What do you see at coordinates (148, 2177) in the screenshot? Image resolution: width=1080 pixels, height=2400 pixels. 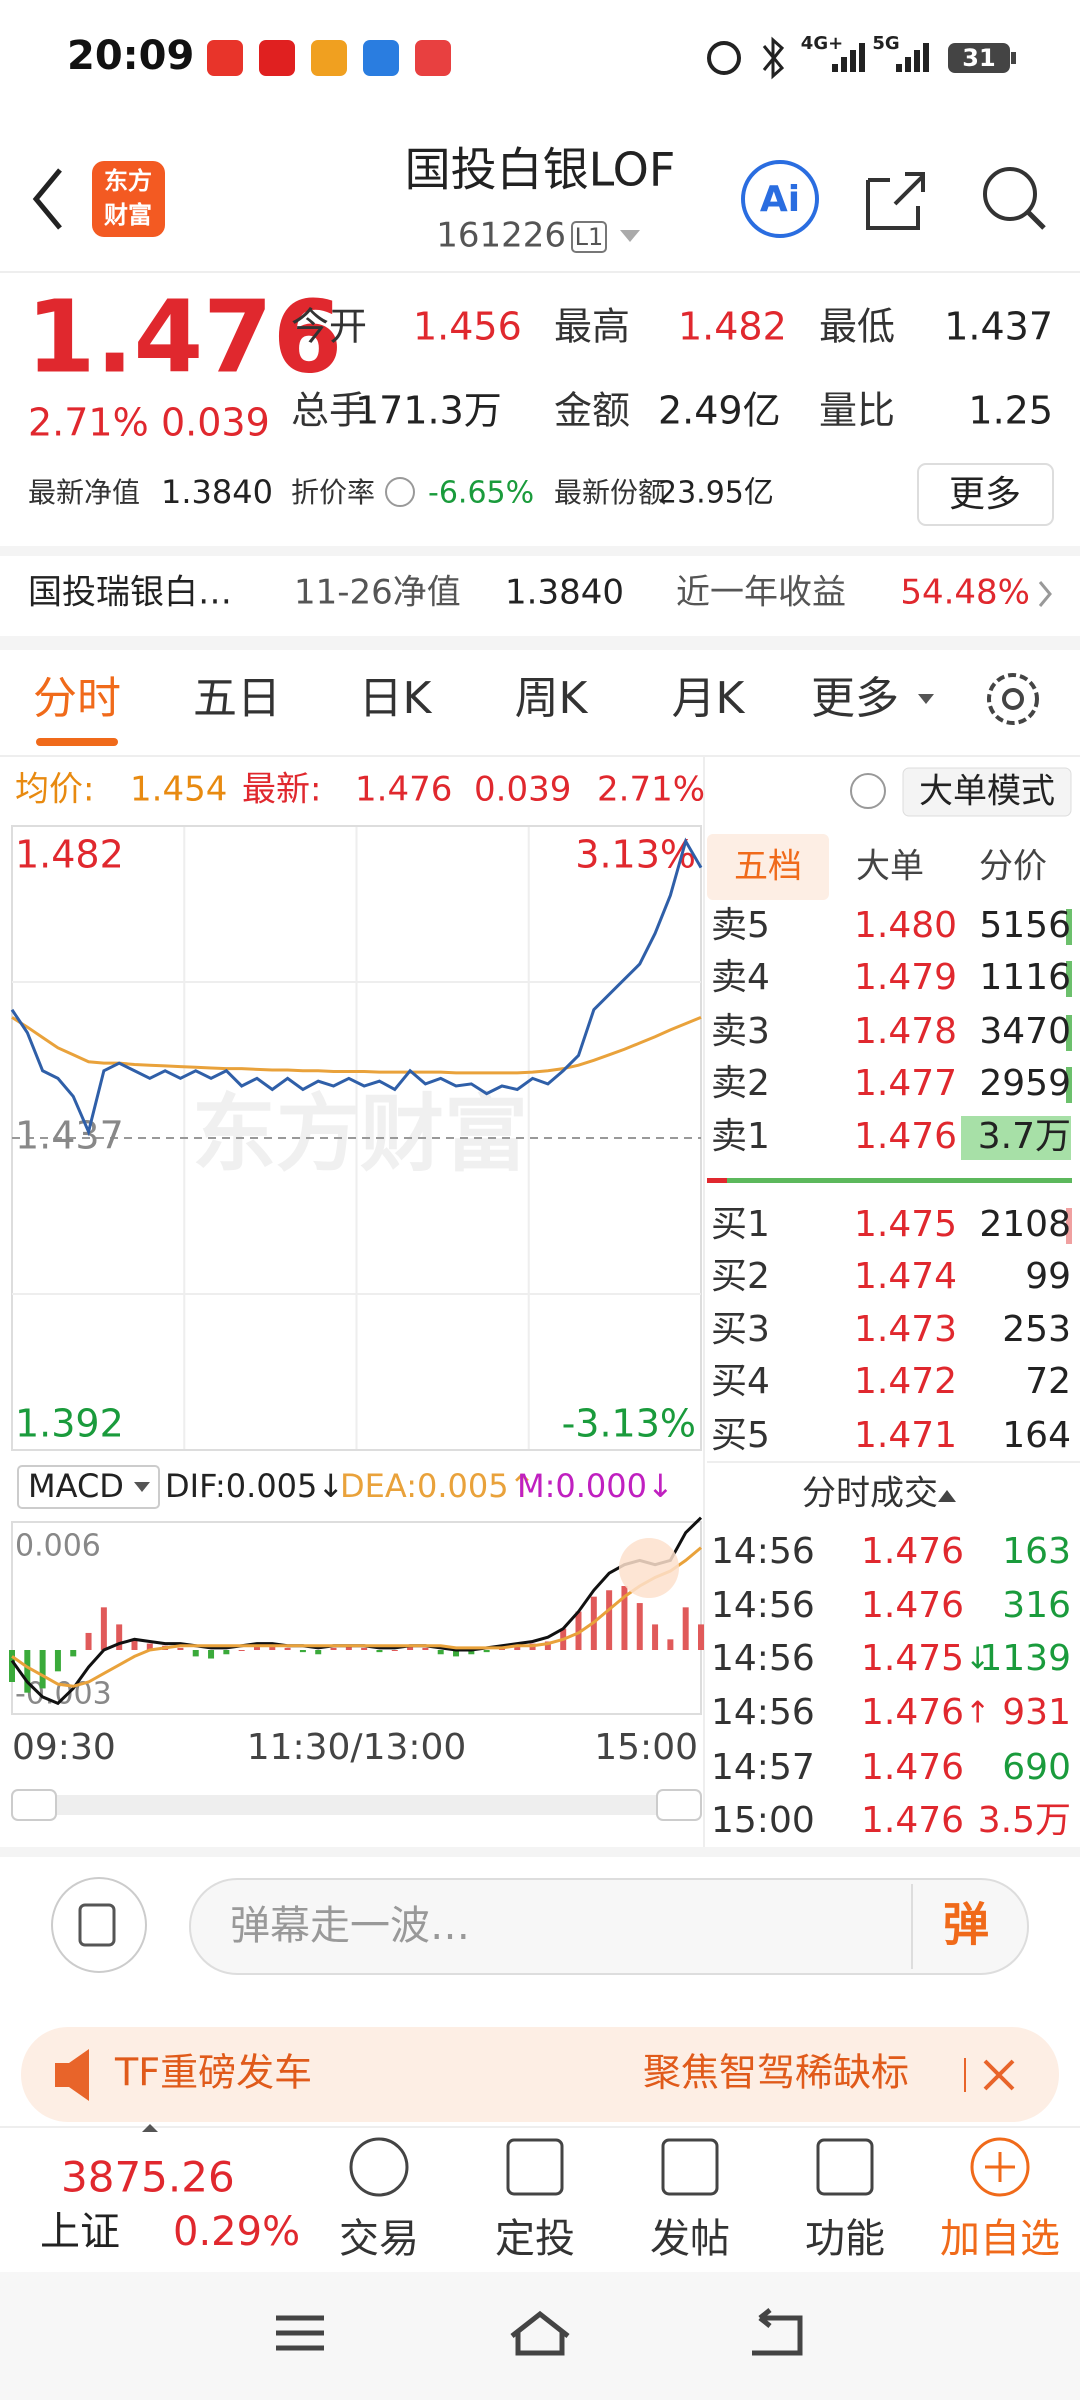 I see `index-value: 3875.26` at bounding box center [148, 2177].